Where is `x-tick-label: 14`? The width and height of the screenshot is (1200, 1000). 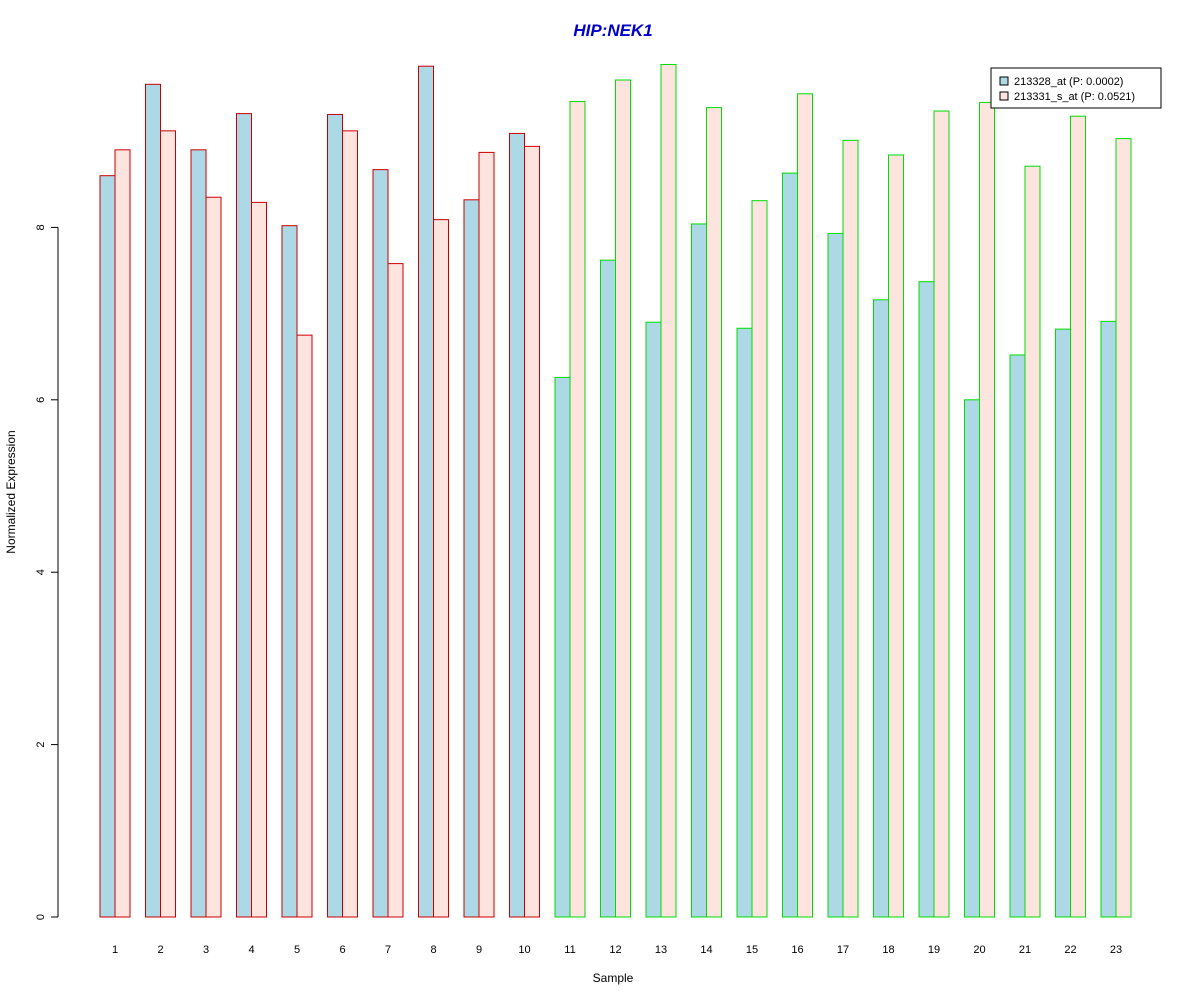 x-tick-label: 14 is located at coordinates (706, 950).